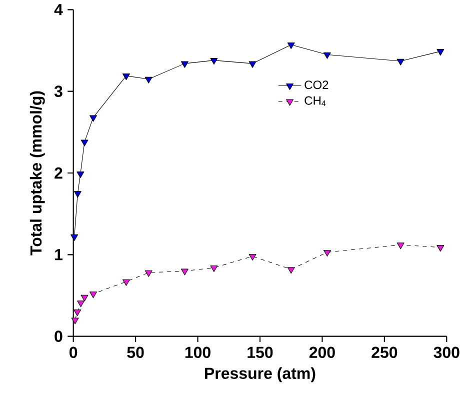 Image resolution: width=476 pixels, height=403 pixels. What do you see at coordinates (197, 352) in the screenshot?
I see `x-tick-label: 100` at bounding box center [197, 352].